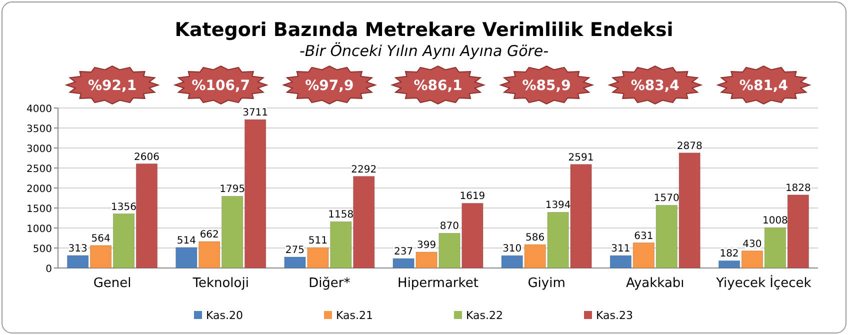  Describe the element at coordinates (644, 236) in the screenshot. I see `data-label: 631` at that location.